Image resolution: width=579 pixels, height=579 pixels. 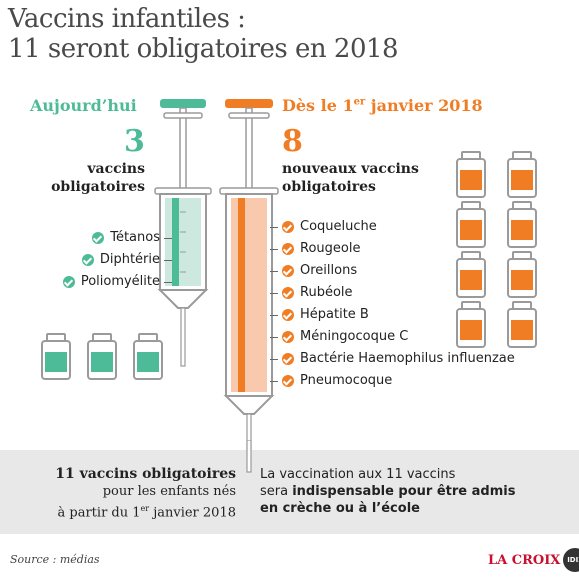 I want to click on summary-right-line-2: sera indispensable pour être admis, so click(x=388, y=491).